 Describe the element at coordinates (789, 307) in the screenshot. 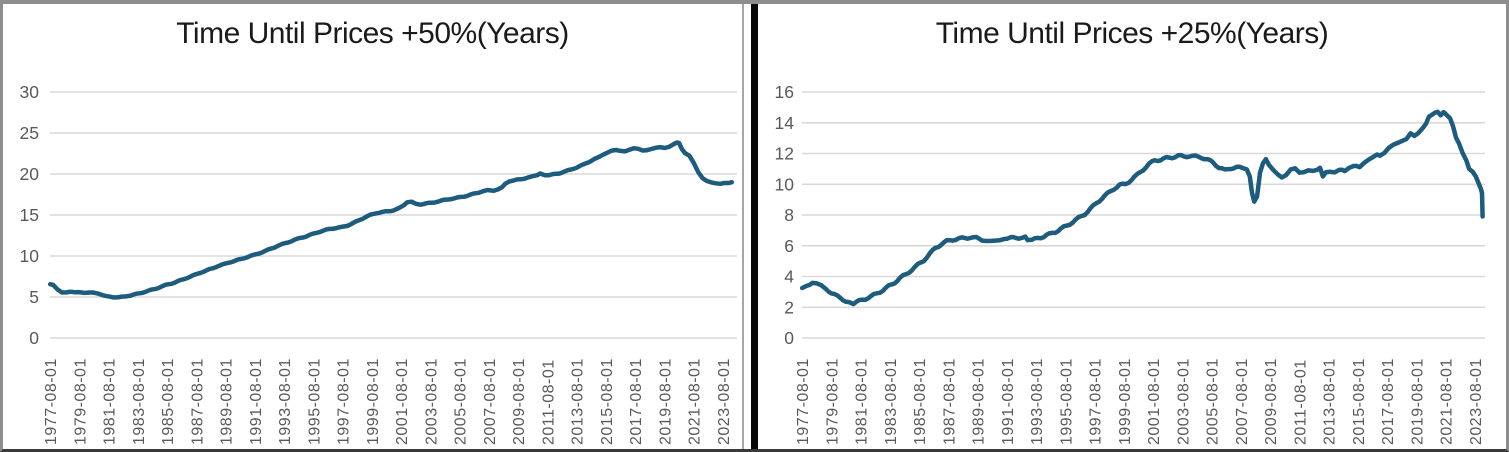

I see `y-tick-label: 2` at that location.